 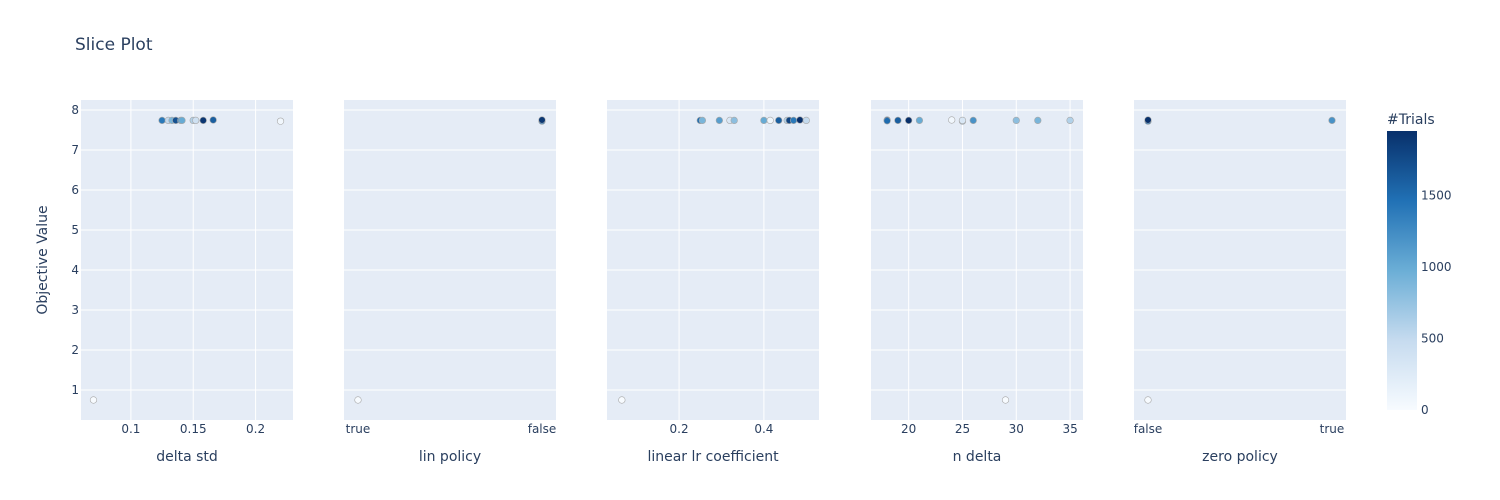 What do you see at coordinates (75, 310) in the screenshot?
I see `y-tick-label: 3` at bounding box center [75, 310].